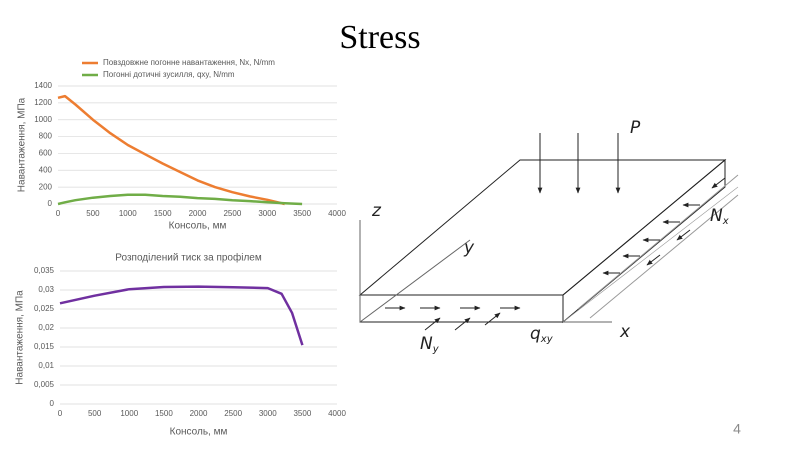 Image resolution: width=800 pixels, height=449 pixels. Describe the element at coordinates (43, 85) in the screenshot. I see `y-tick-label: 1400` at that location.